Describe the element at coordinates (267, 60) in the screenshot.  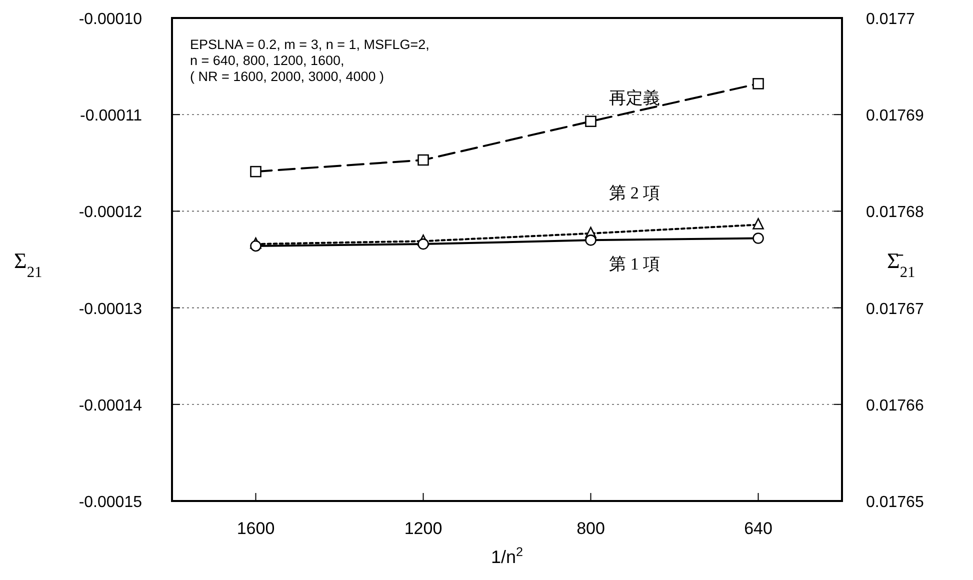
I see `annotation: n = 640, 800, 1200, 1600,` at that location.